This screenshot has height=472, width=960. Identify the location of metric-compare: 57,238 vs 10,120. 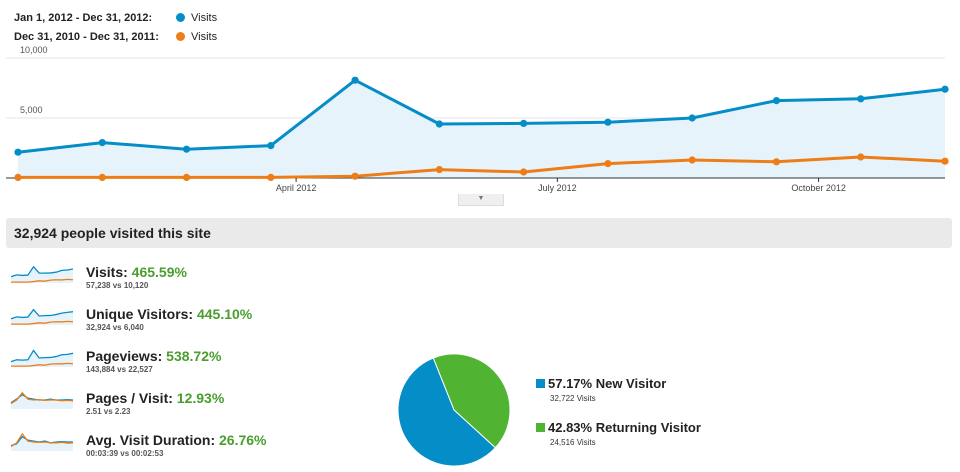
(117, 285).